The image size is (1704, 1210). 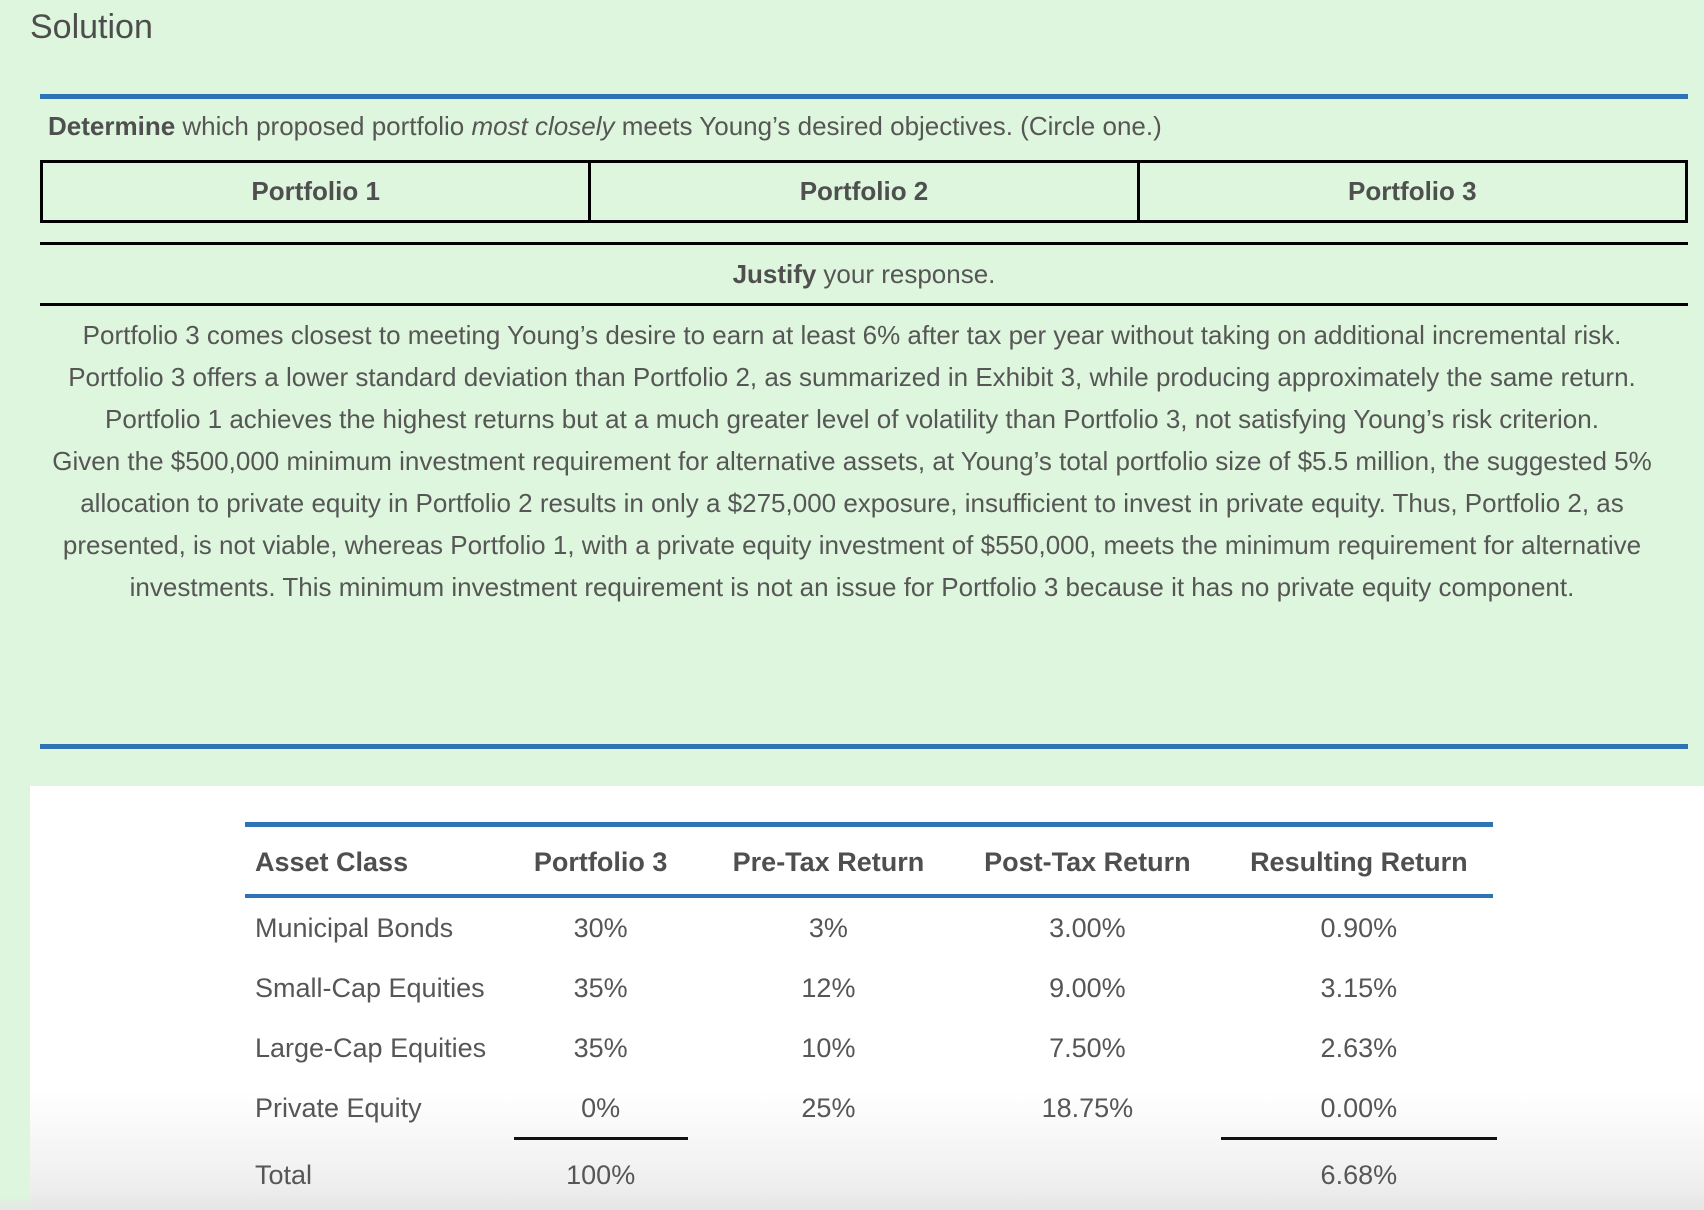 What do you see at coordinates (1359, 988) in the screenshot?
I see `cell-resulting: 3.15%` at bounding box center [1359, 988].